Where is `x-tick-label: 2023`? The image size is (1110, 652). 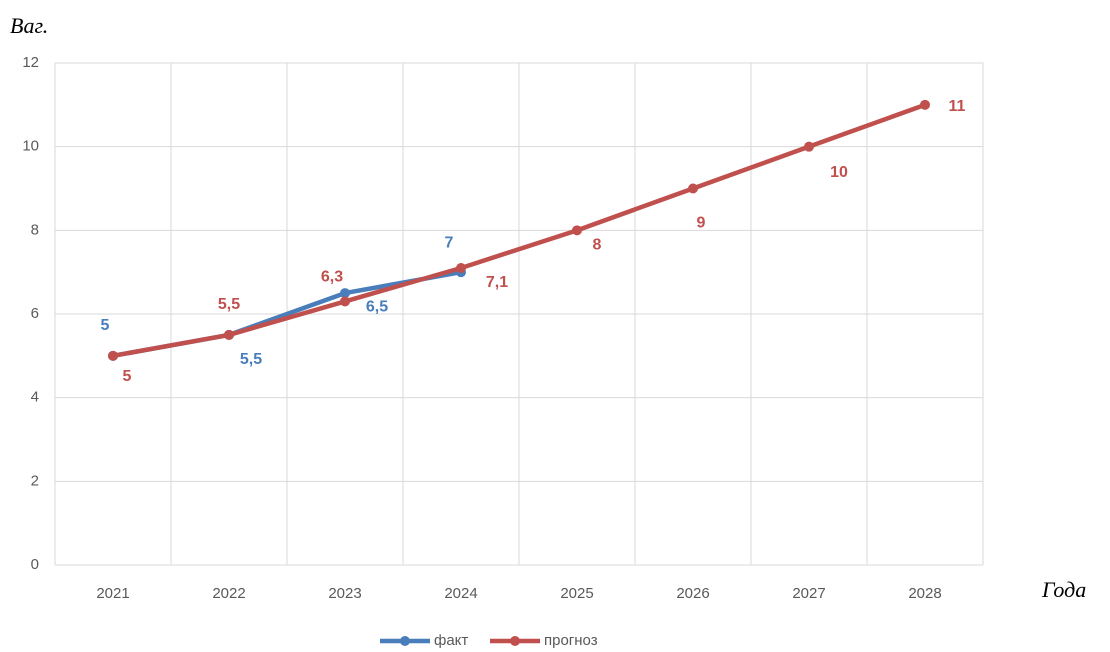
x-tick-label: 2023 is located at coordinates (344, 593).